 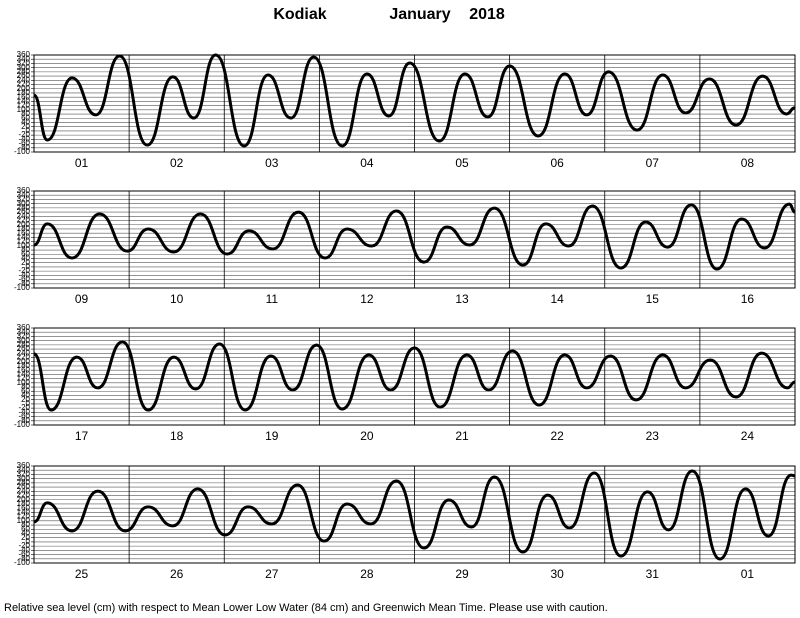 I want to click on x-tick-label: 31, so click(x=653, y=574).